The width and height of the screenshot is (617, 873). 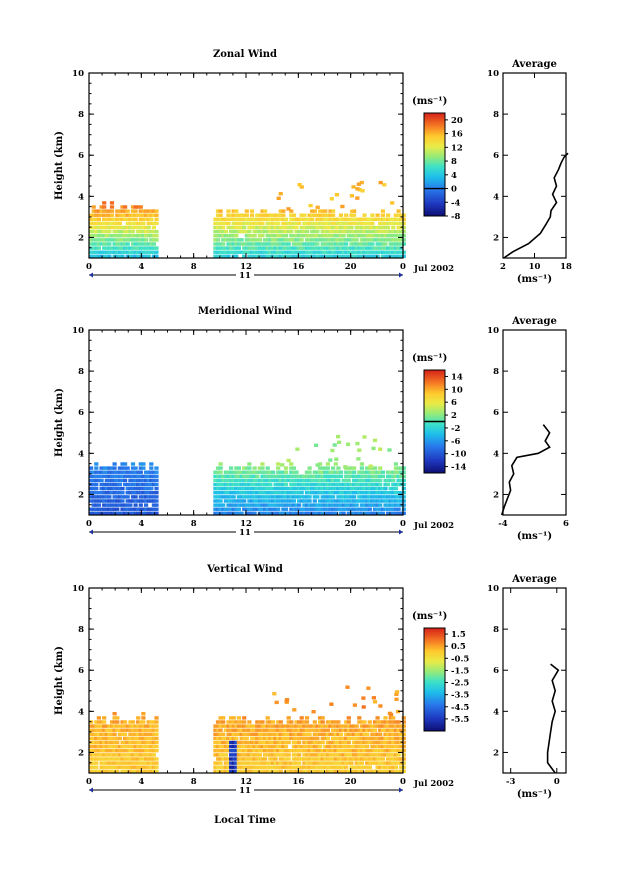 I want to click on y-axis-label: Height (km), so click(x=59, y=165).